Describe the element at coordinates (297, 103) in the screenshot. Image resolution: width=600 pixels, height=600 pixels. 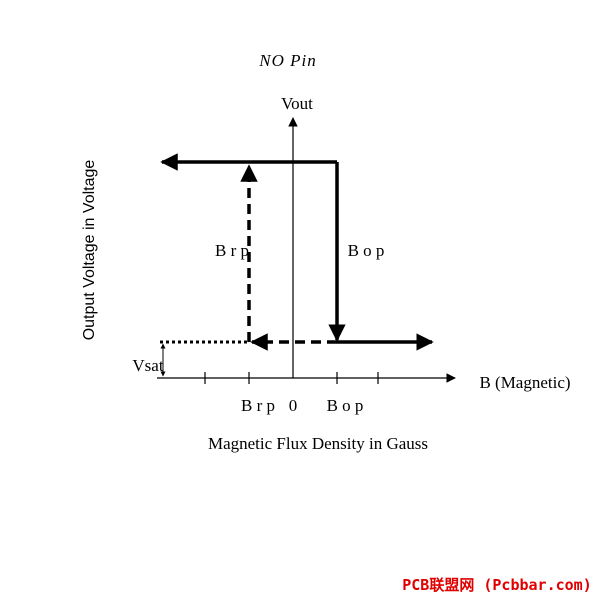
I see `y-axis-label: Vout` at that location.